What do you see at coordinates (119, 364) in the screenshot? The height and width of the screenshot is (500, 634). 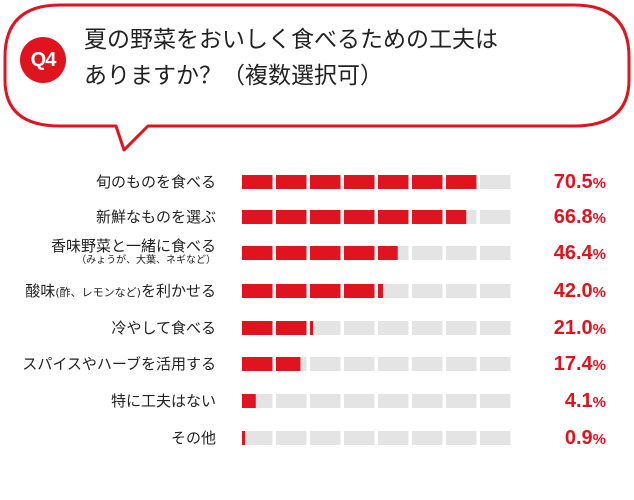 I see `category-label: スパイスやハーブを活用する` at bounding box center [119, 364].